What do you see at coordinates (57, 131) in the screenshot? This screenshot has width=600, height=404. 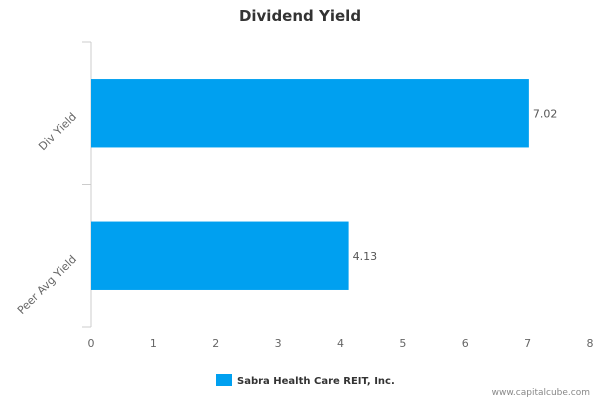 I see `category-label-0: Div Yield` at bounding box center [57, 131].